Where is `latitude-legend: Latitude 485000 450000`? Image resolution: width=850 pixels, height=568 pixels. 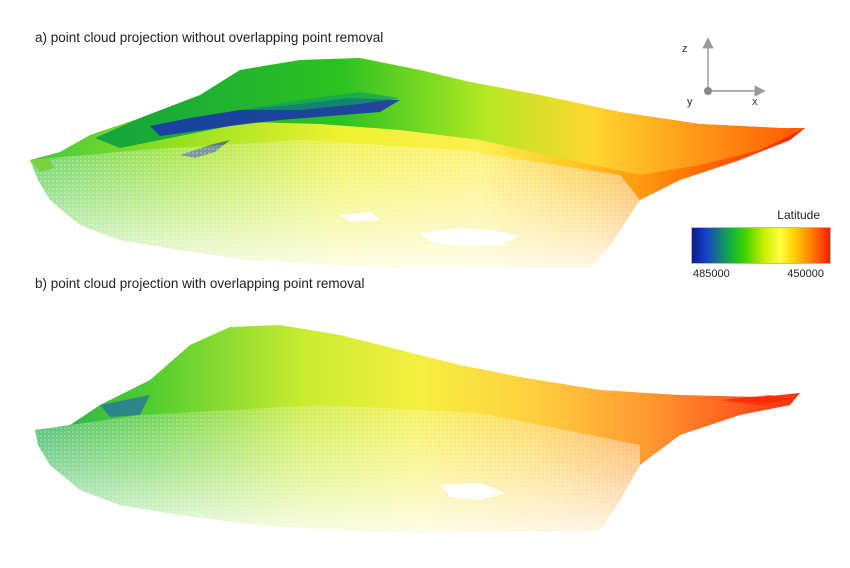
latitude-legend: Latitude 485000 450000 is located at coordinates (762, 248).